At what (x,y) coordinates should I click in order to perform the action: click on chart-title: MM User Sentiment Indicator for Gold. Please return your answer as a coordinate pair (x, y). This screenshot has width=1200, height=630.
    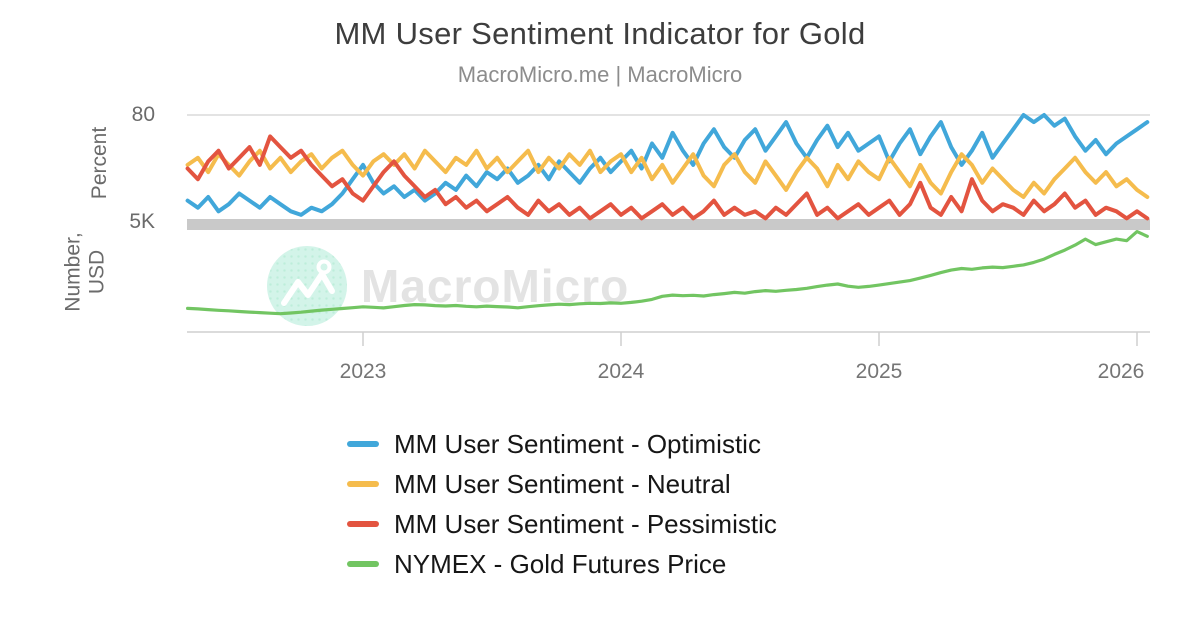
    Looking at the image, I should click on (600, 33).